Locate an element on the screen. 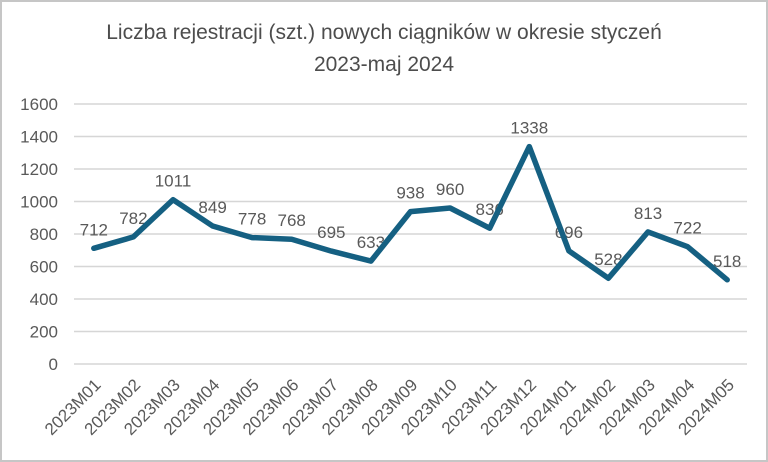 This screenshot has width=768, height=462. data-point-label: 712 is located at coordinates (94, 229).